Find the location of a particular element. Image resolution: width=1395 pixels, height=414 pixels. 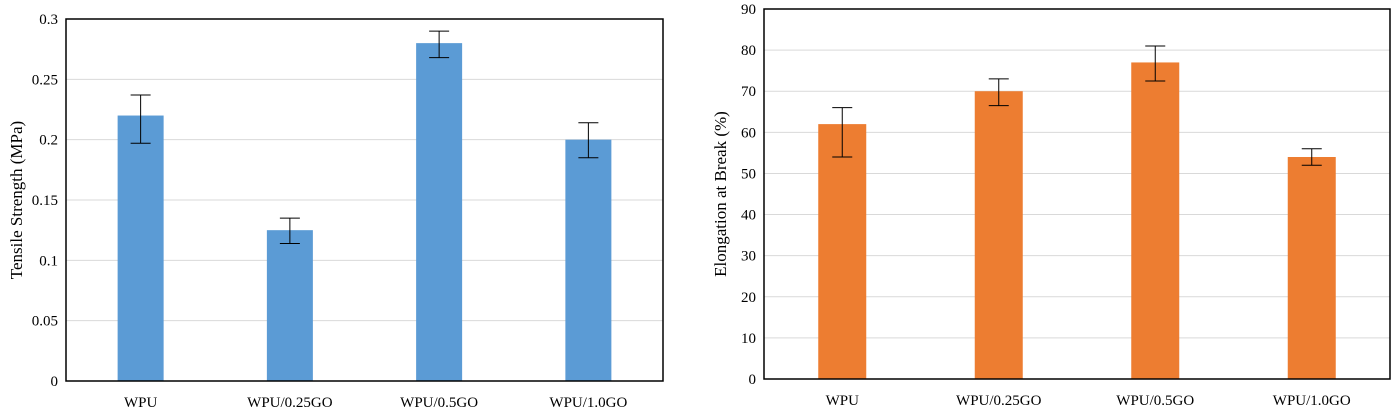

y-tick-label: 0.2 is located at coordinates (48, 141).